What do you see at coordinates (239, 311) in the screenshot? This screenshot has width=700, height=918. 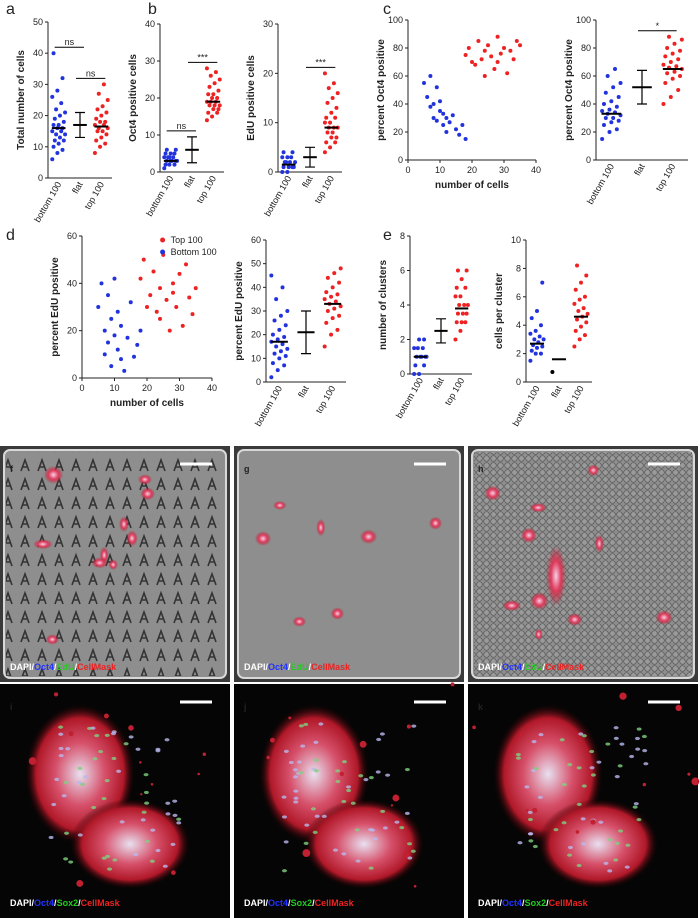 I see `y-axis-label: percent EdU positive` at bounding box center [239, 311].